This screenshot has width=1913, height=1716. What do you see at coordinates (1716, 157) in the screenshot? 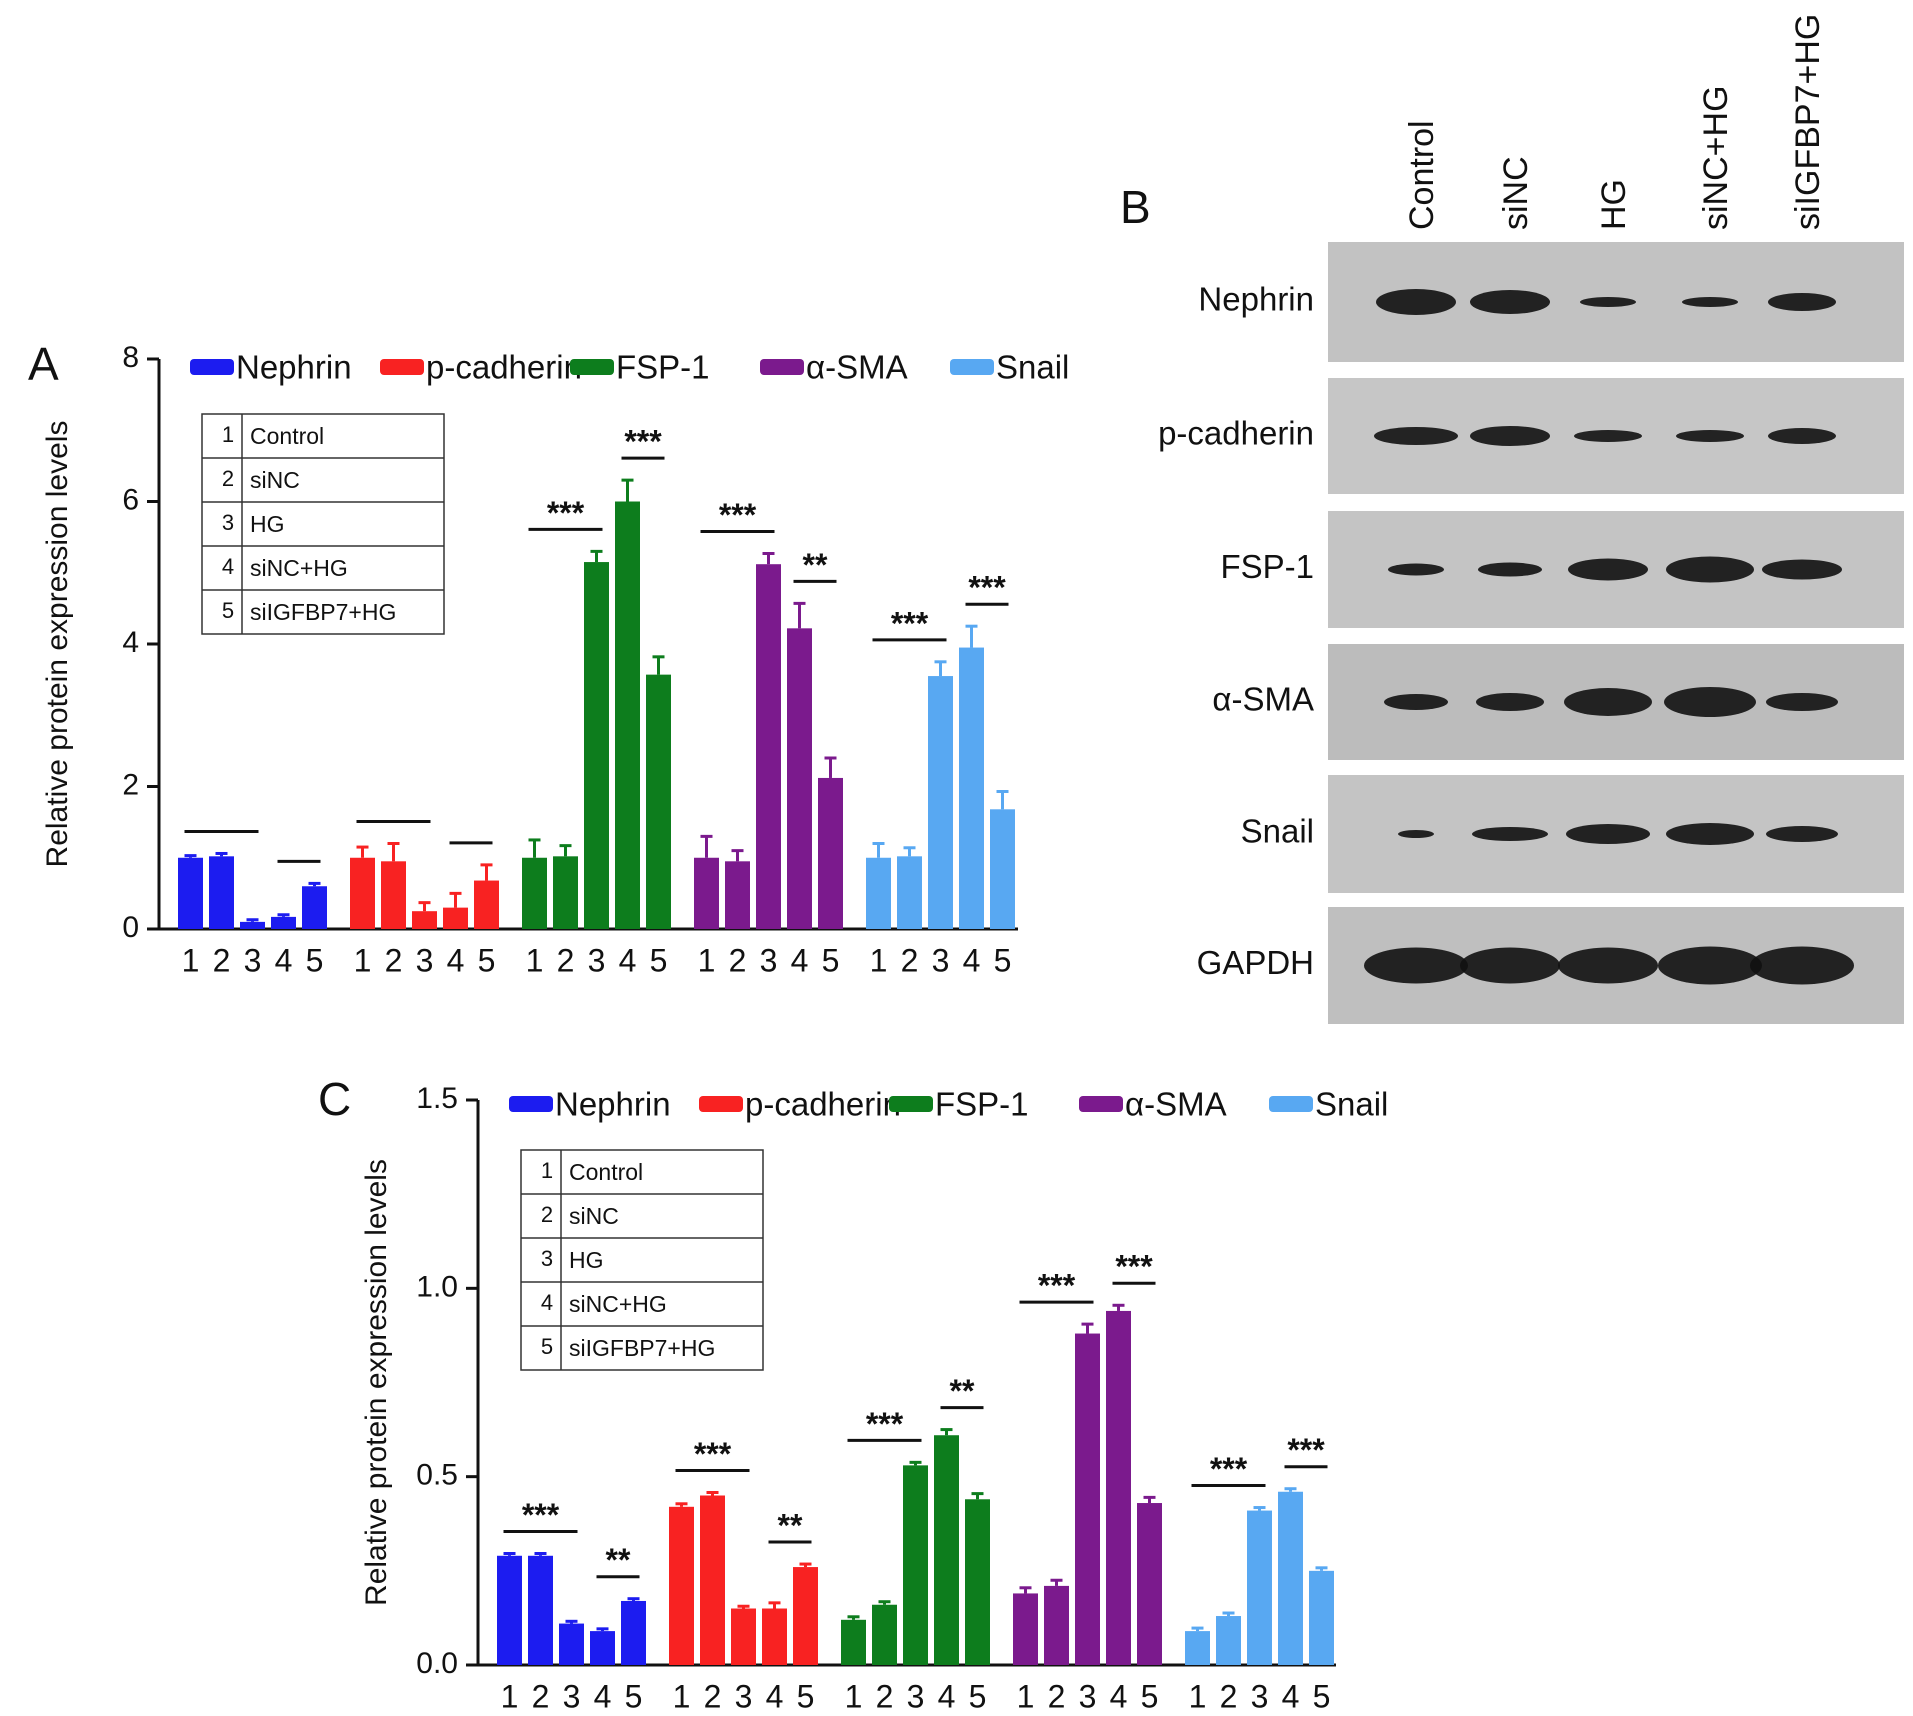
I see `lane-label: siNC+HG` at bounding box center [1716, 157].